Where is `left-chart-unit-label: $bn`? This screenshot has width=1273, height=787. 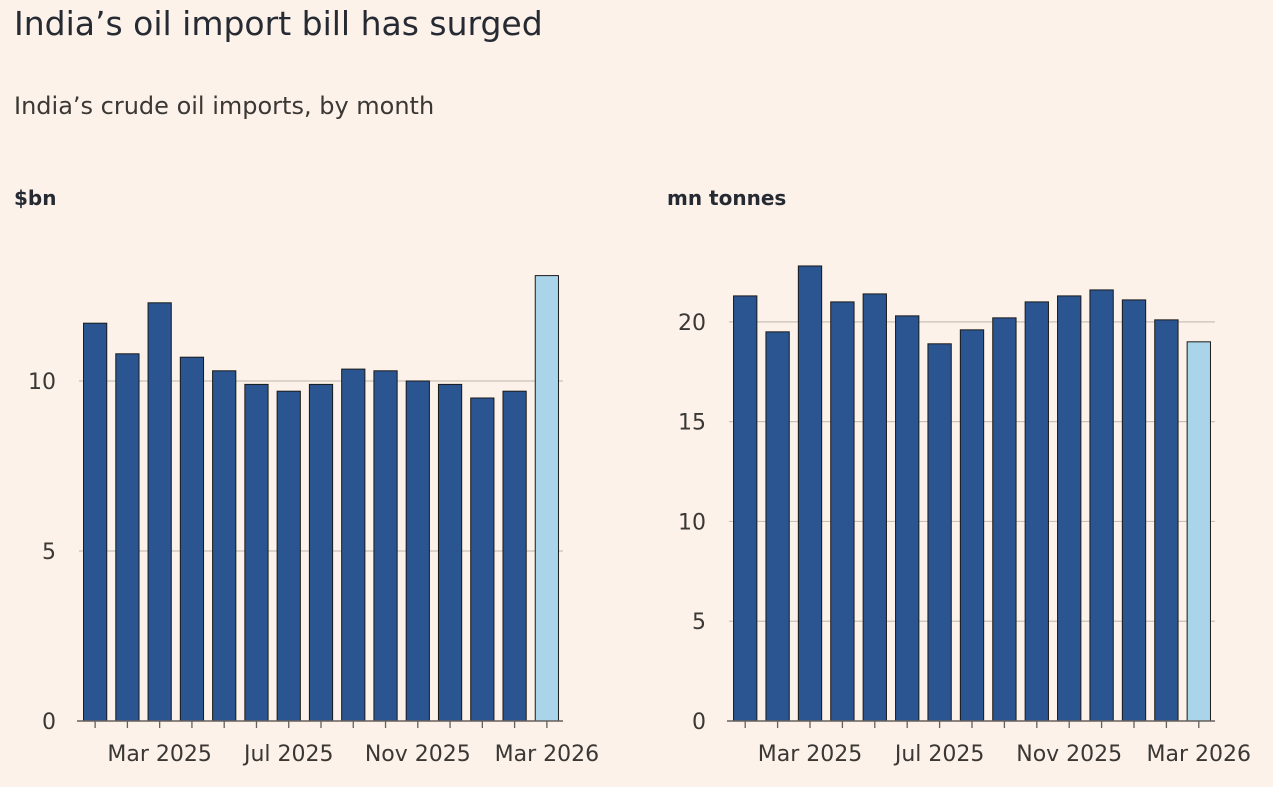
left-chart-unit-label: $bn is located at coordinates (35, 198).